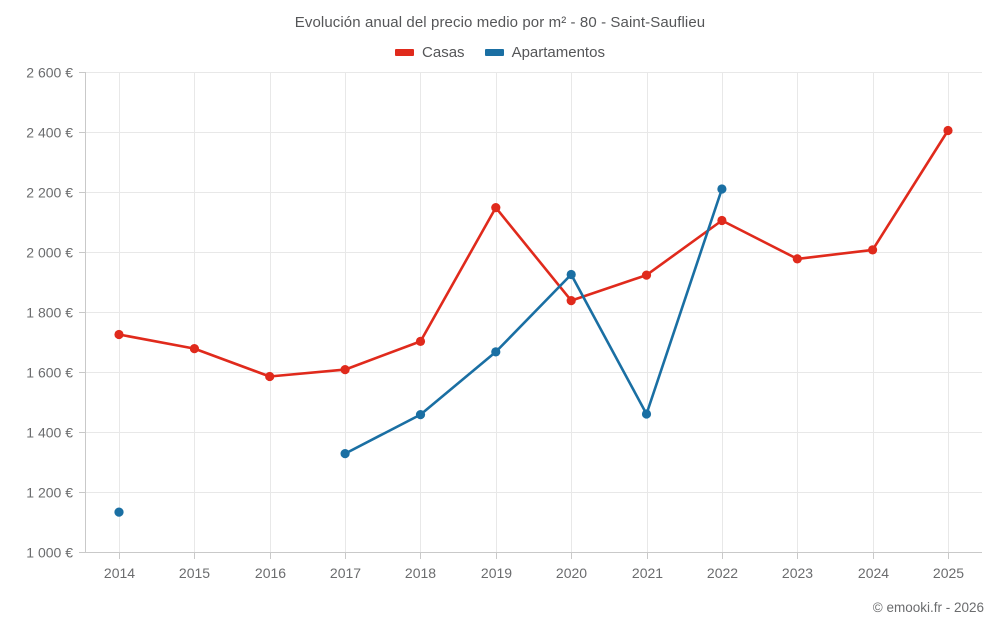 This screenshot has width=1000, height=625. Describe the element at coordinates (496, 573) in the screenshot. I see `x-tick-label: 2019` at that location.